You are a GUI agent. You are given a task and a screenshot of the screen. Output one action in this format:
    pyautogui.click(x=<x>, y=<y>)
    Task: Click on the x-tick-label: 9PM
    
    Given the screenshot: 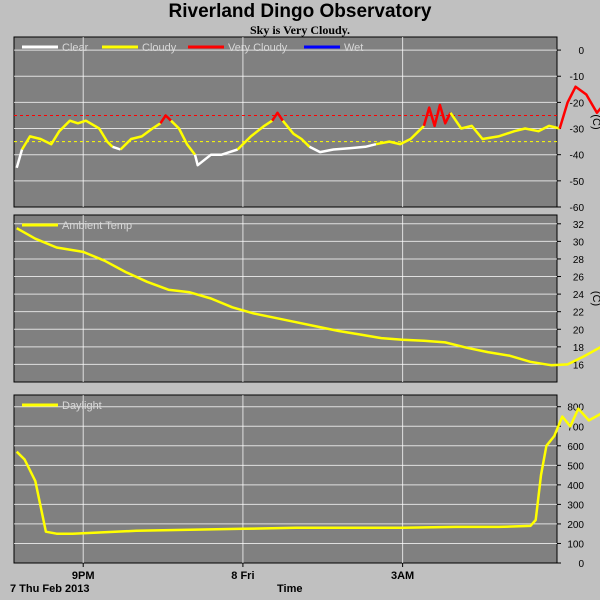 What is the action you would take?
    pyautogui.click(x=83, y=576)
    